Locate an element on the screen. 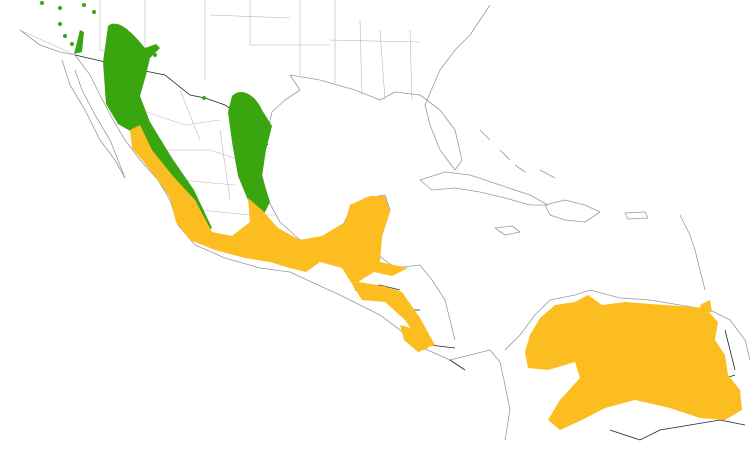  northern-strip is located at coordinates (79, 42).